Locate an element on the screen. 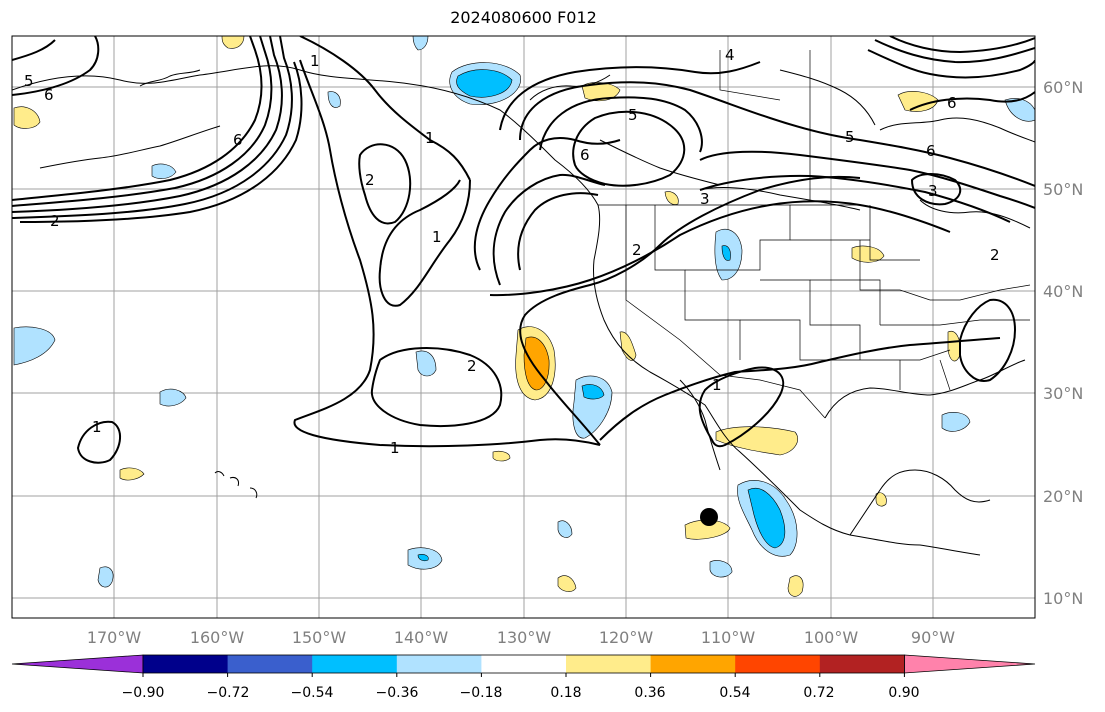 This screenshot has width=1105, height=712. lat-label: 60°N is located at coordinates (1063, 87).